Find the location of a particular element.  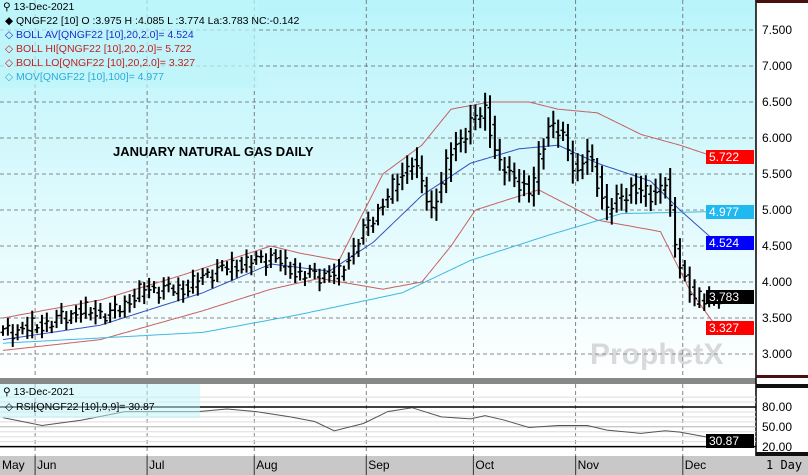

price-axis is located at coordinates (782, 228).